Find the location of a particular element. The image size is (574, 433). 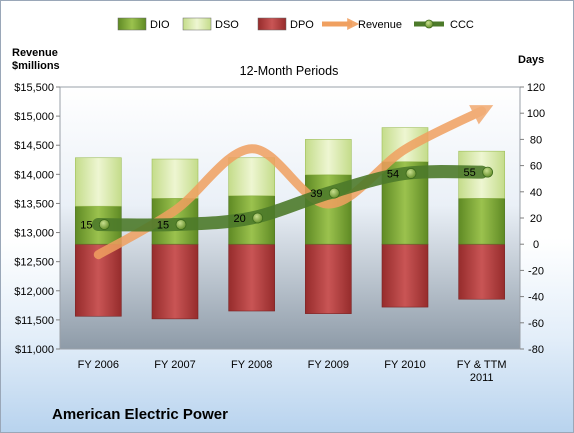

legend-swatch-dso is located at coordinates (197, 24).